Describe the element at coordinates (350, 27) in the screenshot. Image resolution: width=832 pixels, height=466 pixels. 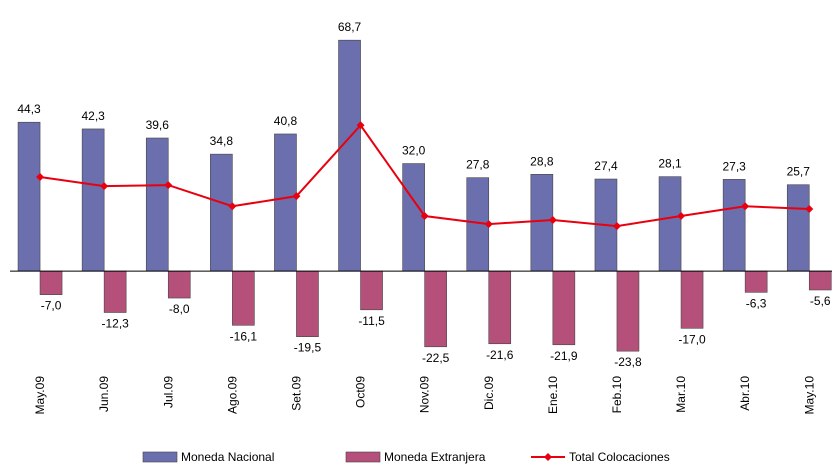
I see `data-label: 68,7` at that location.